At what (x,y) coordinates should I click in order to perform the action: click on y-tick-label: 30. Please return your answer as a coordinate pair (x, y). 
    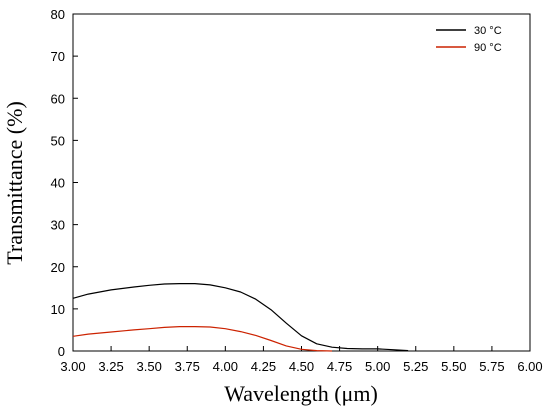
    Looking at the image, I should click on (58, 225).